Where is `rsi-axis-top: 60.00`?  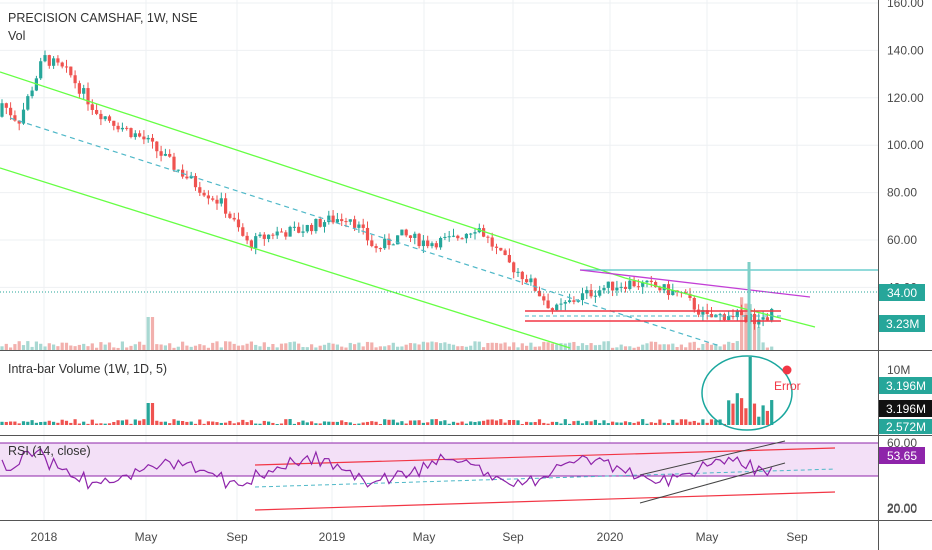
rsi-axis-top: 60.00 is located at coordinates (902, 443).